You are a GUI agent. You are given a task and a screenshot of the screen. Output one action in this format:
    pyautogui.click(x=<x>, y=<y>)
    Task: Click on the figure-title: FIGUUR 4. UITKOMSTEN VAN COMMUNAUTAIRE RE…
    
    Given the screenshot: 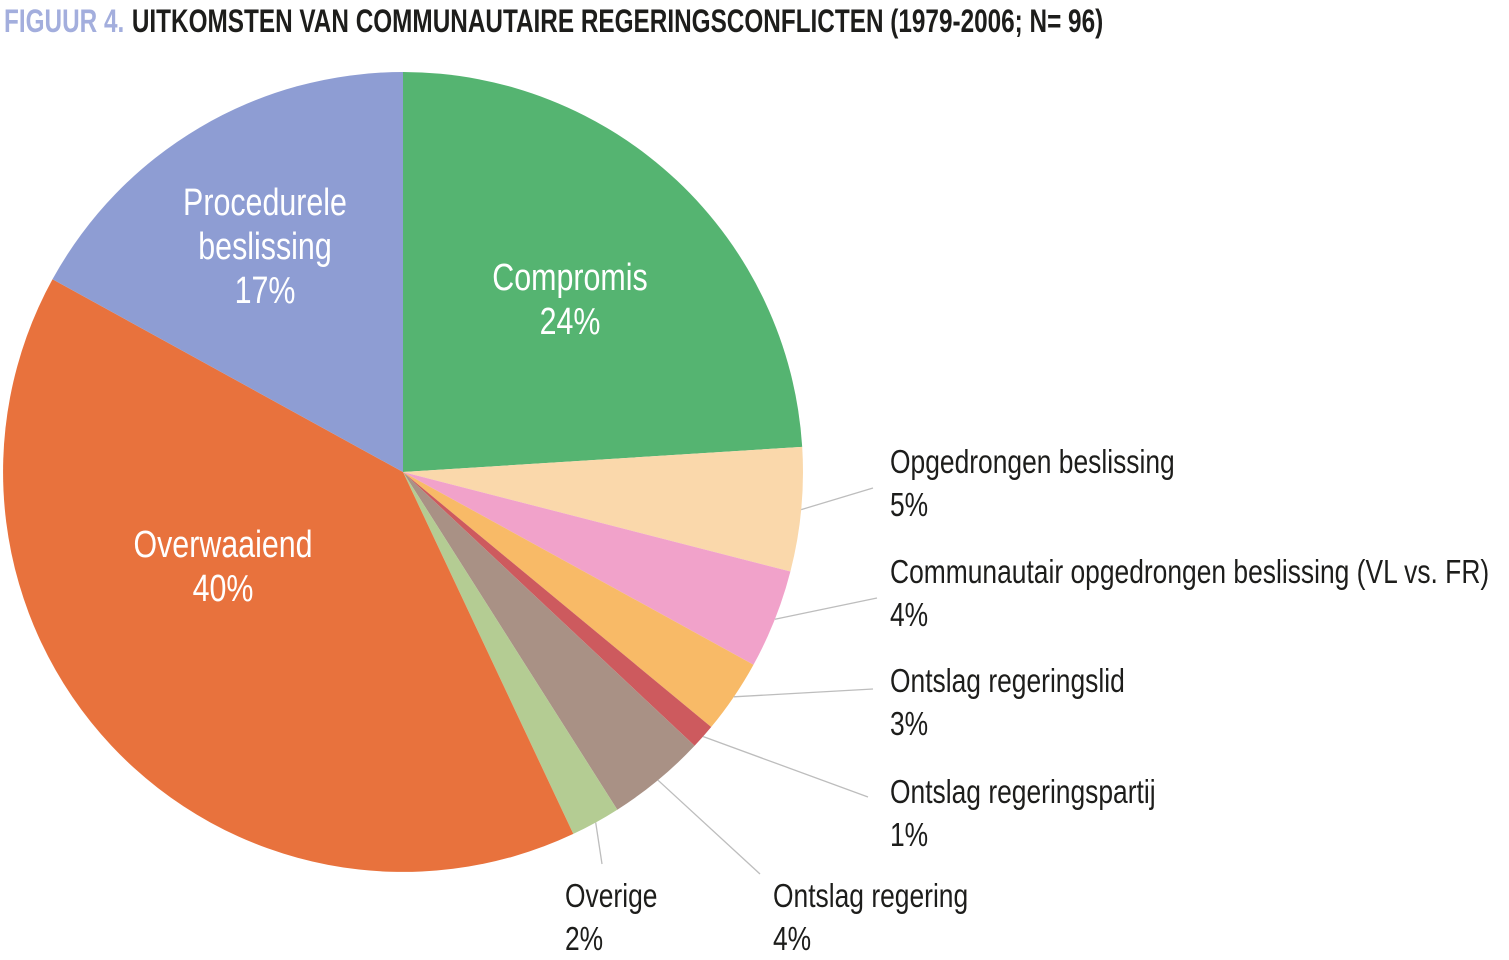 What is the action you would take?
    pyautogui.click(x=553, y=21)
    